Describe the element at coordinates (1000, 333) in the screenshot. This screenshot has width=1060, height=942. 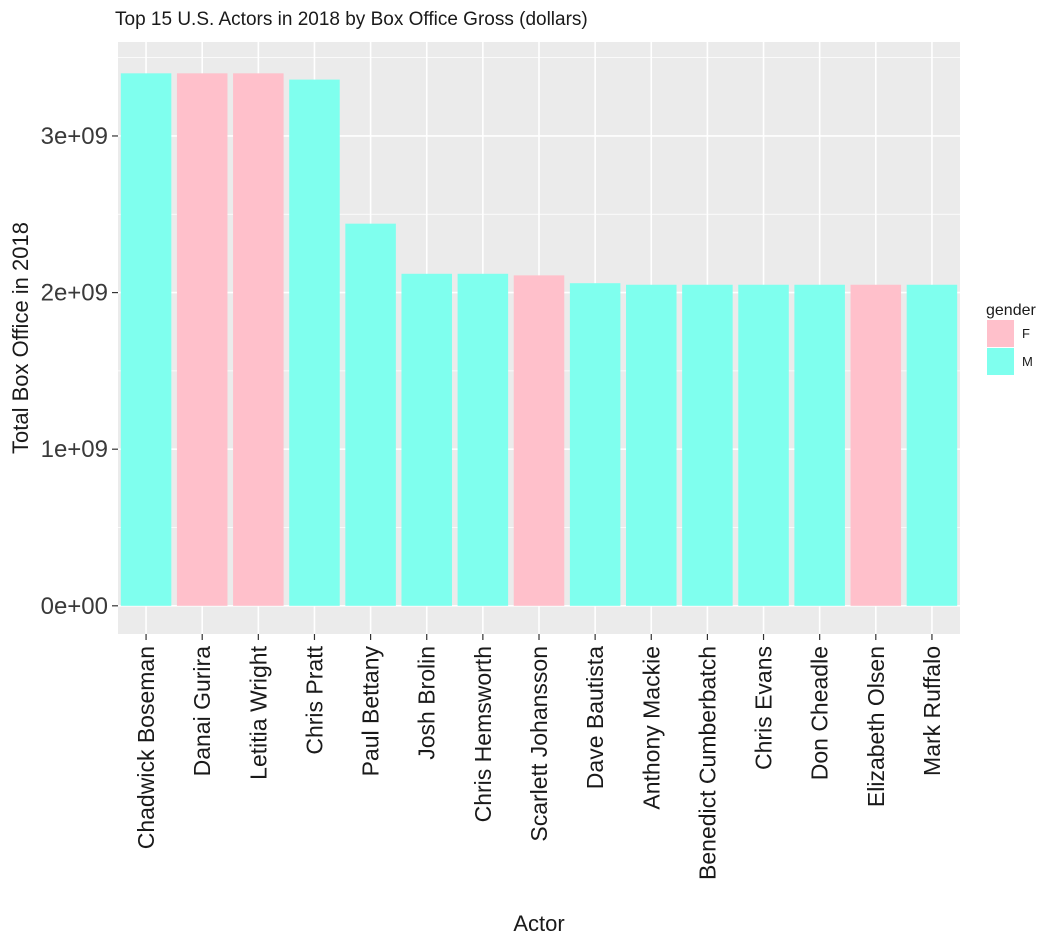
I see `legend-key-f` at that location.